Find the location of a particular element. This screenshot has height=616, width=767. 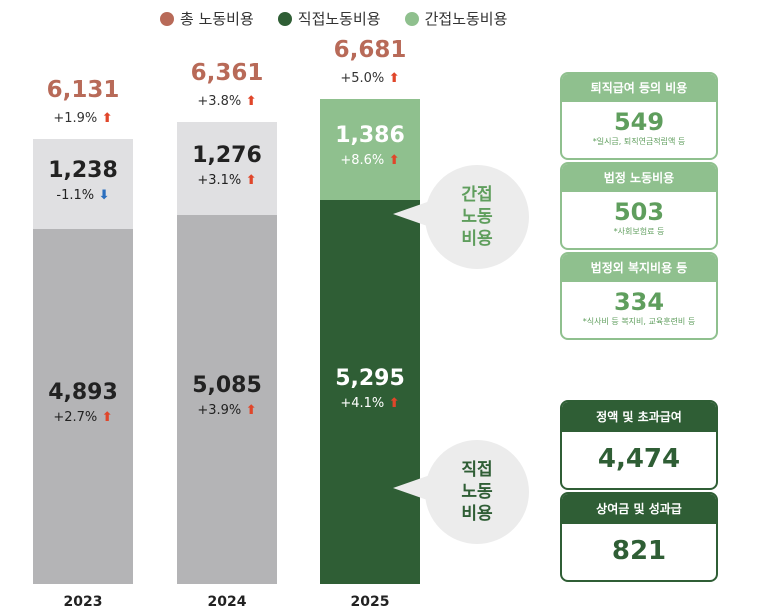

indirect-change-label: +3.1% ⬆ is located at coordinates (227, 180).